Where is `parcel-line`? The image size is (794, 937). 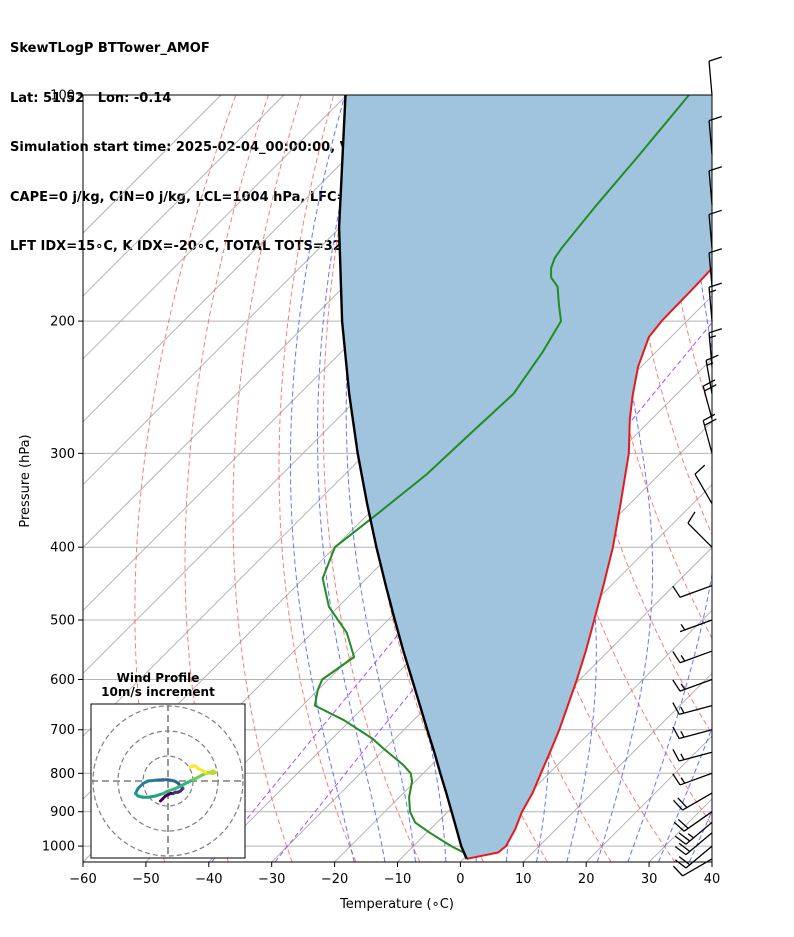 parcel-line is located at coordinates (402, 477).